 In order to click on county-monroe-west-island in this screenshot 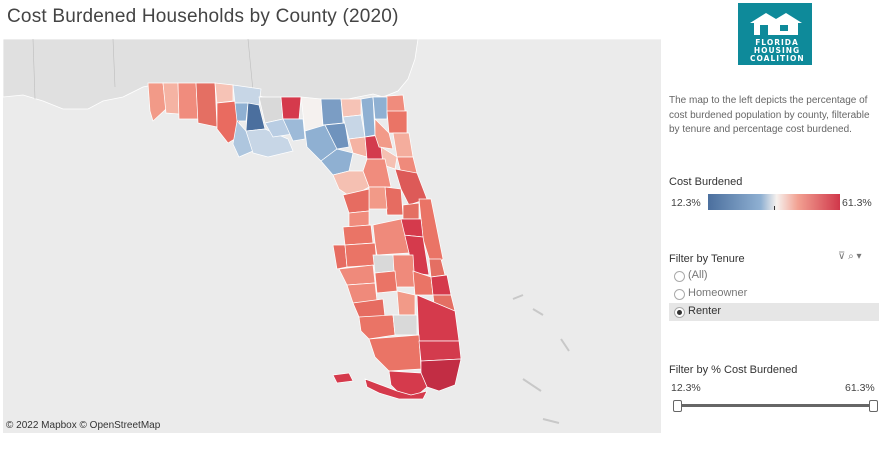, I will do `click(343, 378)`.